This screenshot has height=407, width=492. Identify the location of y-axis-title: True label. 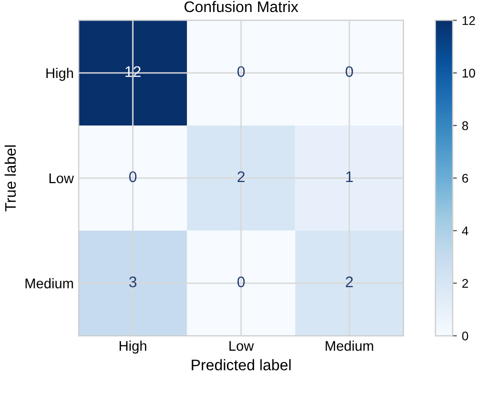
(10, 178).